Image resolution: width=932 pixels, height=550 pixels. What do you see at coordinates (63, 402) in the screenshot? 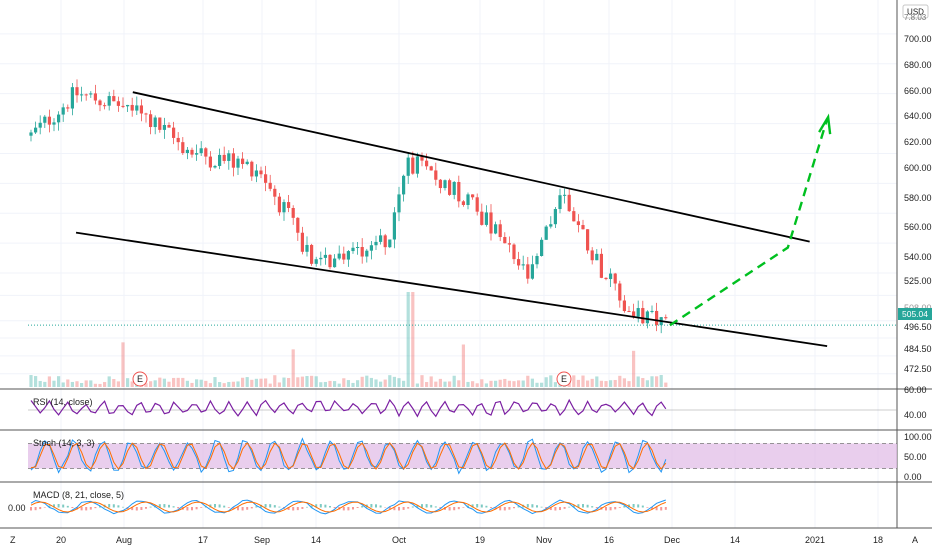
I see `rsi-pane-label: RSI (14, close)` at bounding box center [63, 402].